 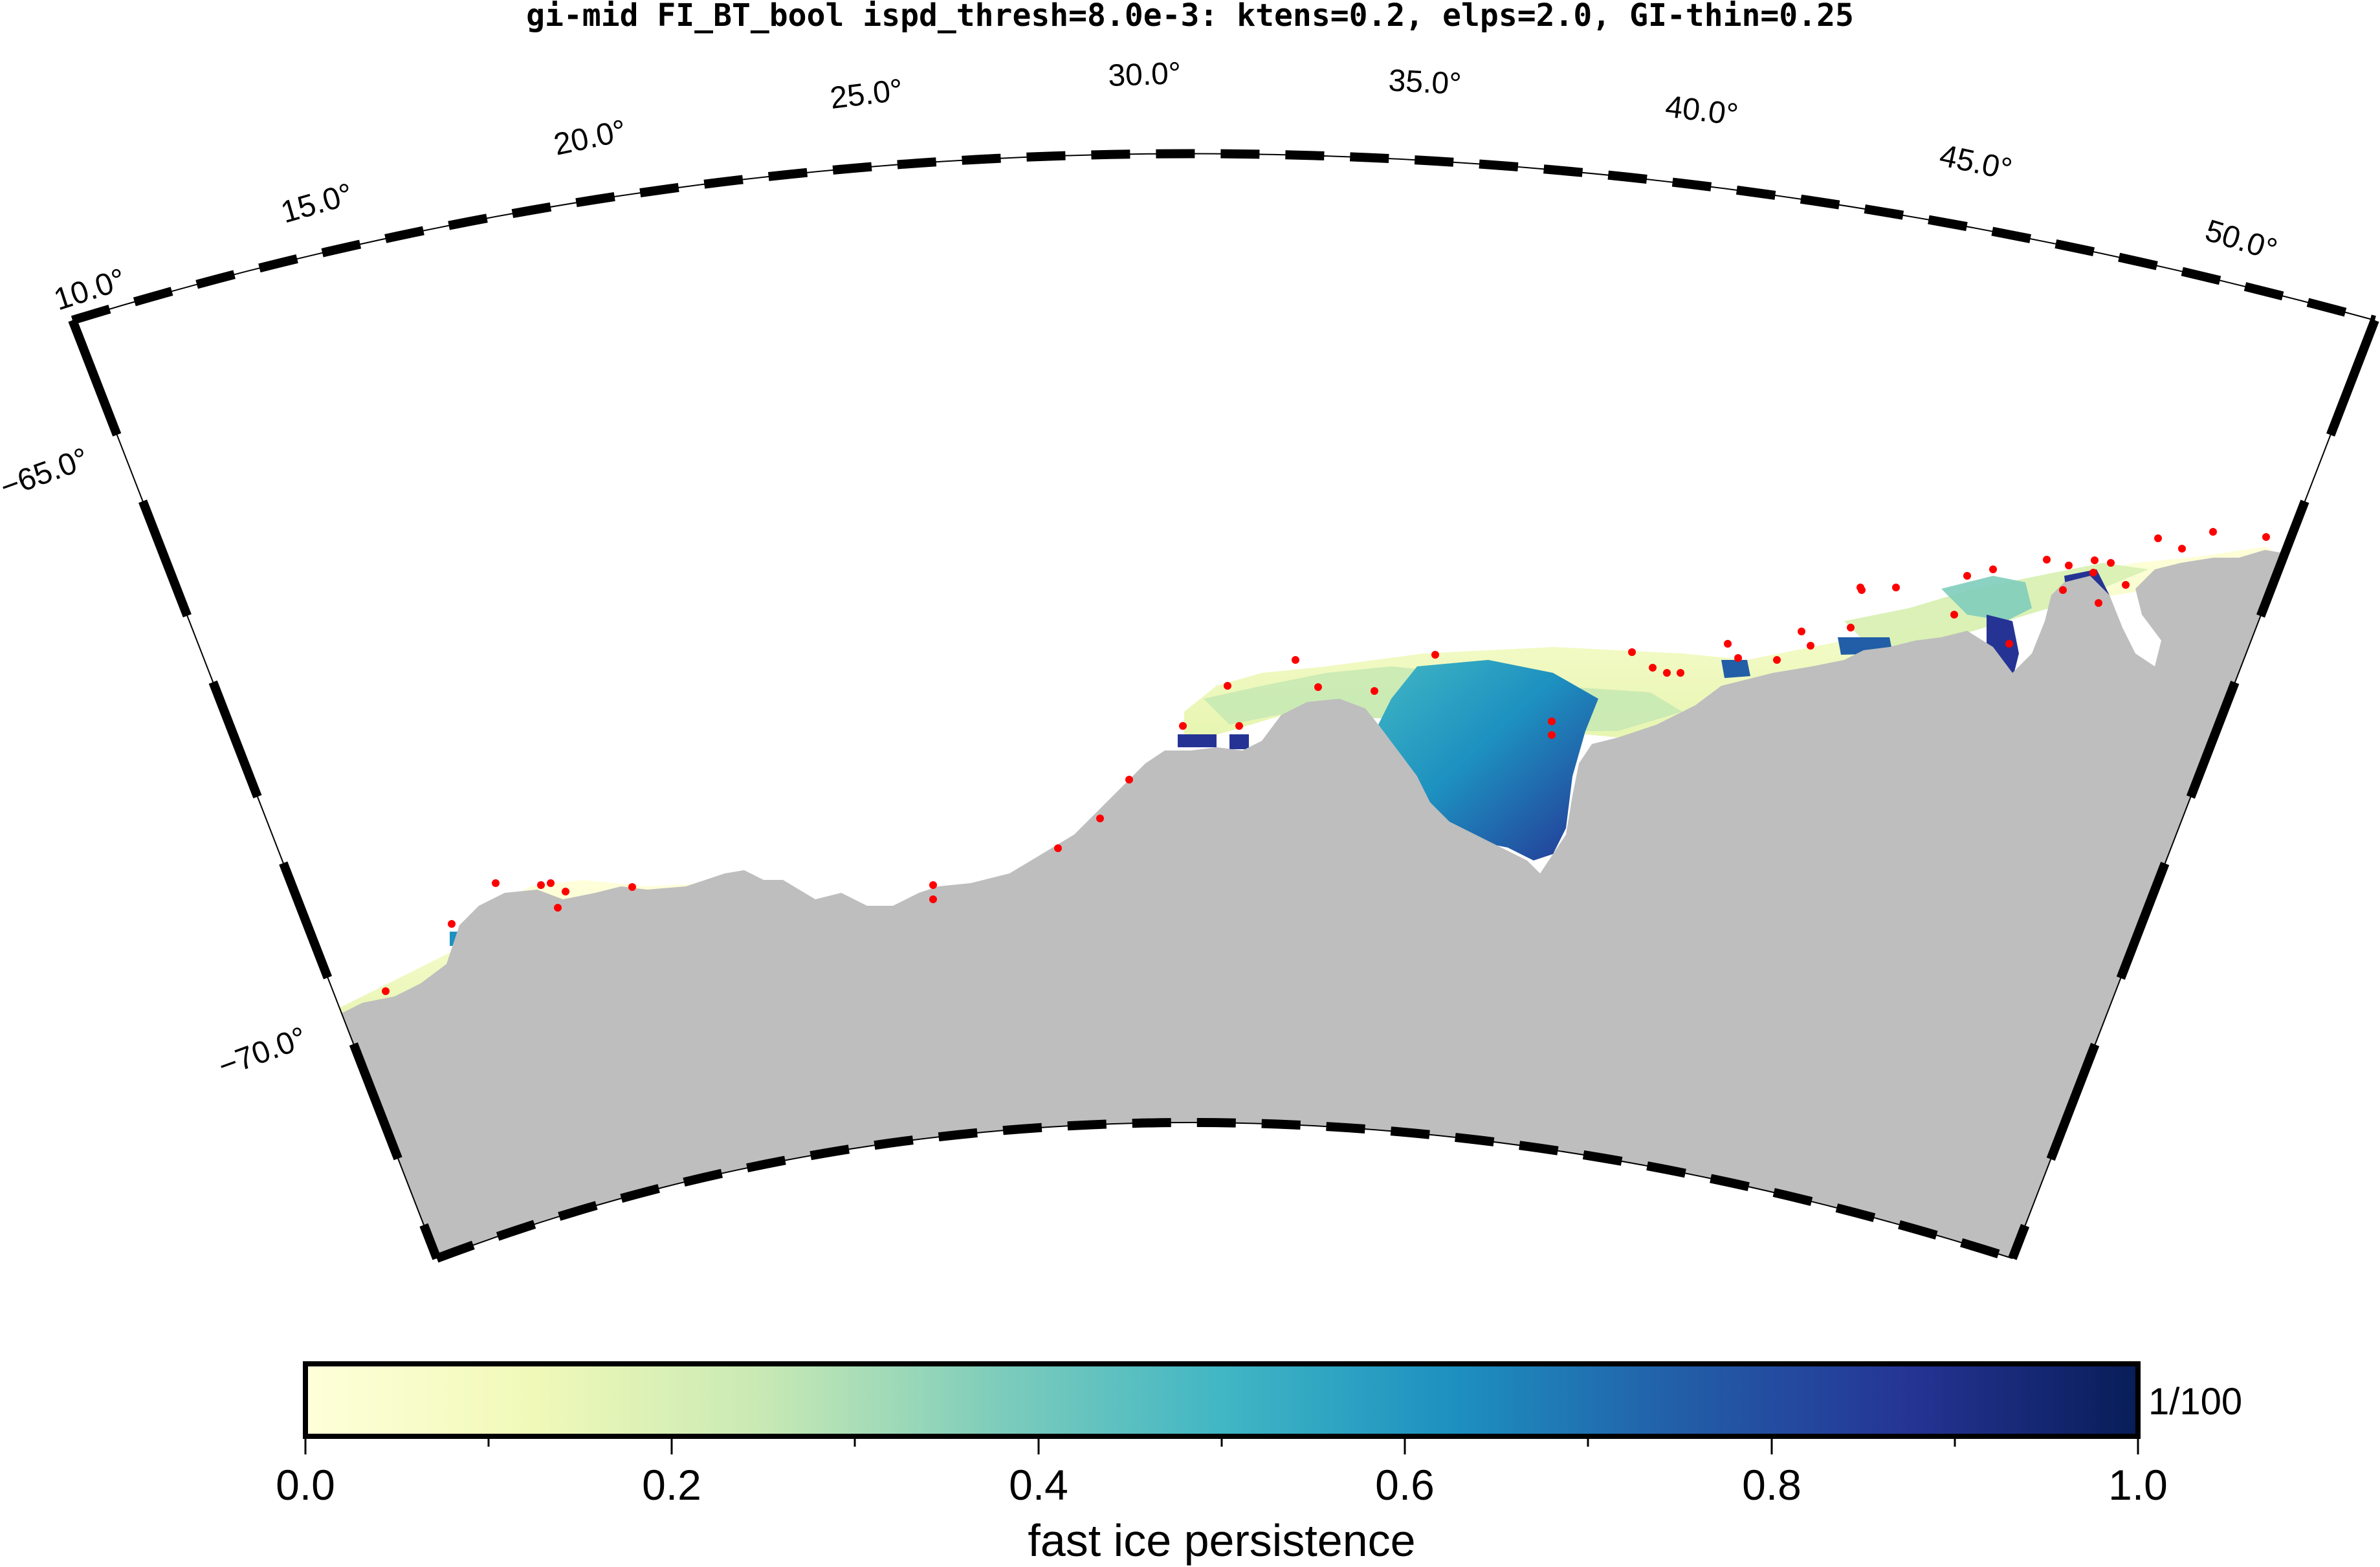 I want to click on colorbar-tick-0.4: 0.4, so click(x=1038, y=1485).